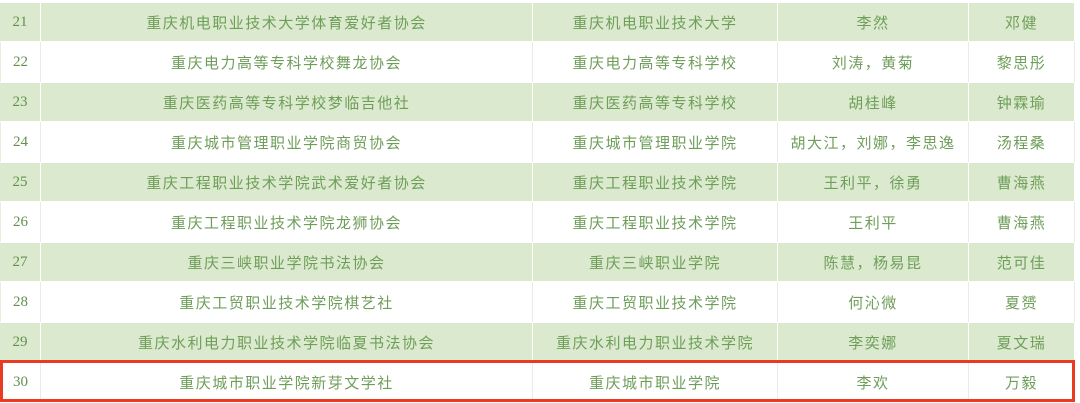 Image resolution: width=1080 pixels, height=403 pixels. What do you see at coordinates (1022, 302) in the screenshot?
I see `leader-name: 夏赟` at bounding box center [1022, 302].